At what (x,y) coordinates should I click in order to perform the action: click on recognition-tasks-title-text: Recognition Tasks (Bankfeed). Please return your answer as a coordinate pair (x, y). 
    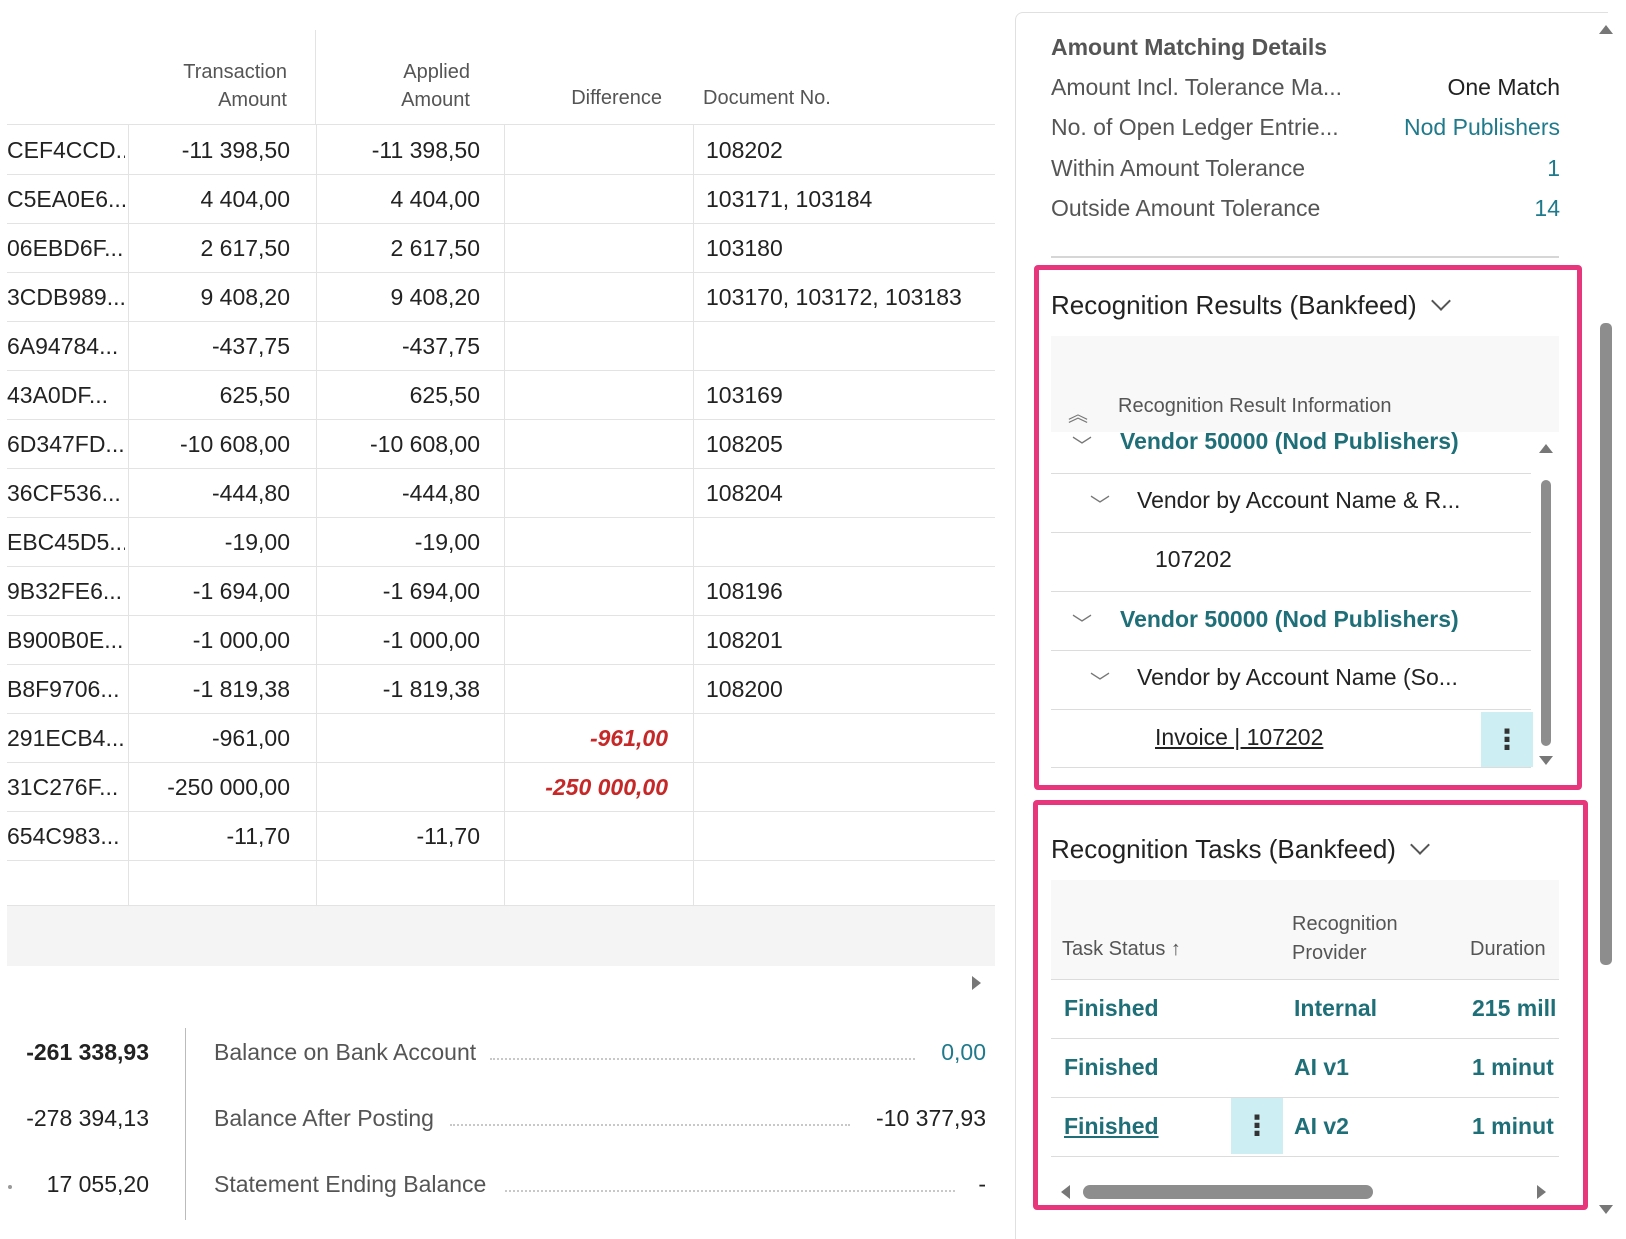
    Looking at the image, I should click on (1223, 849).